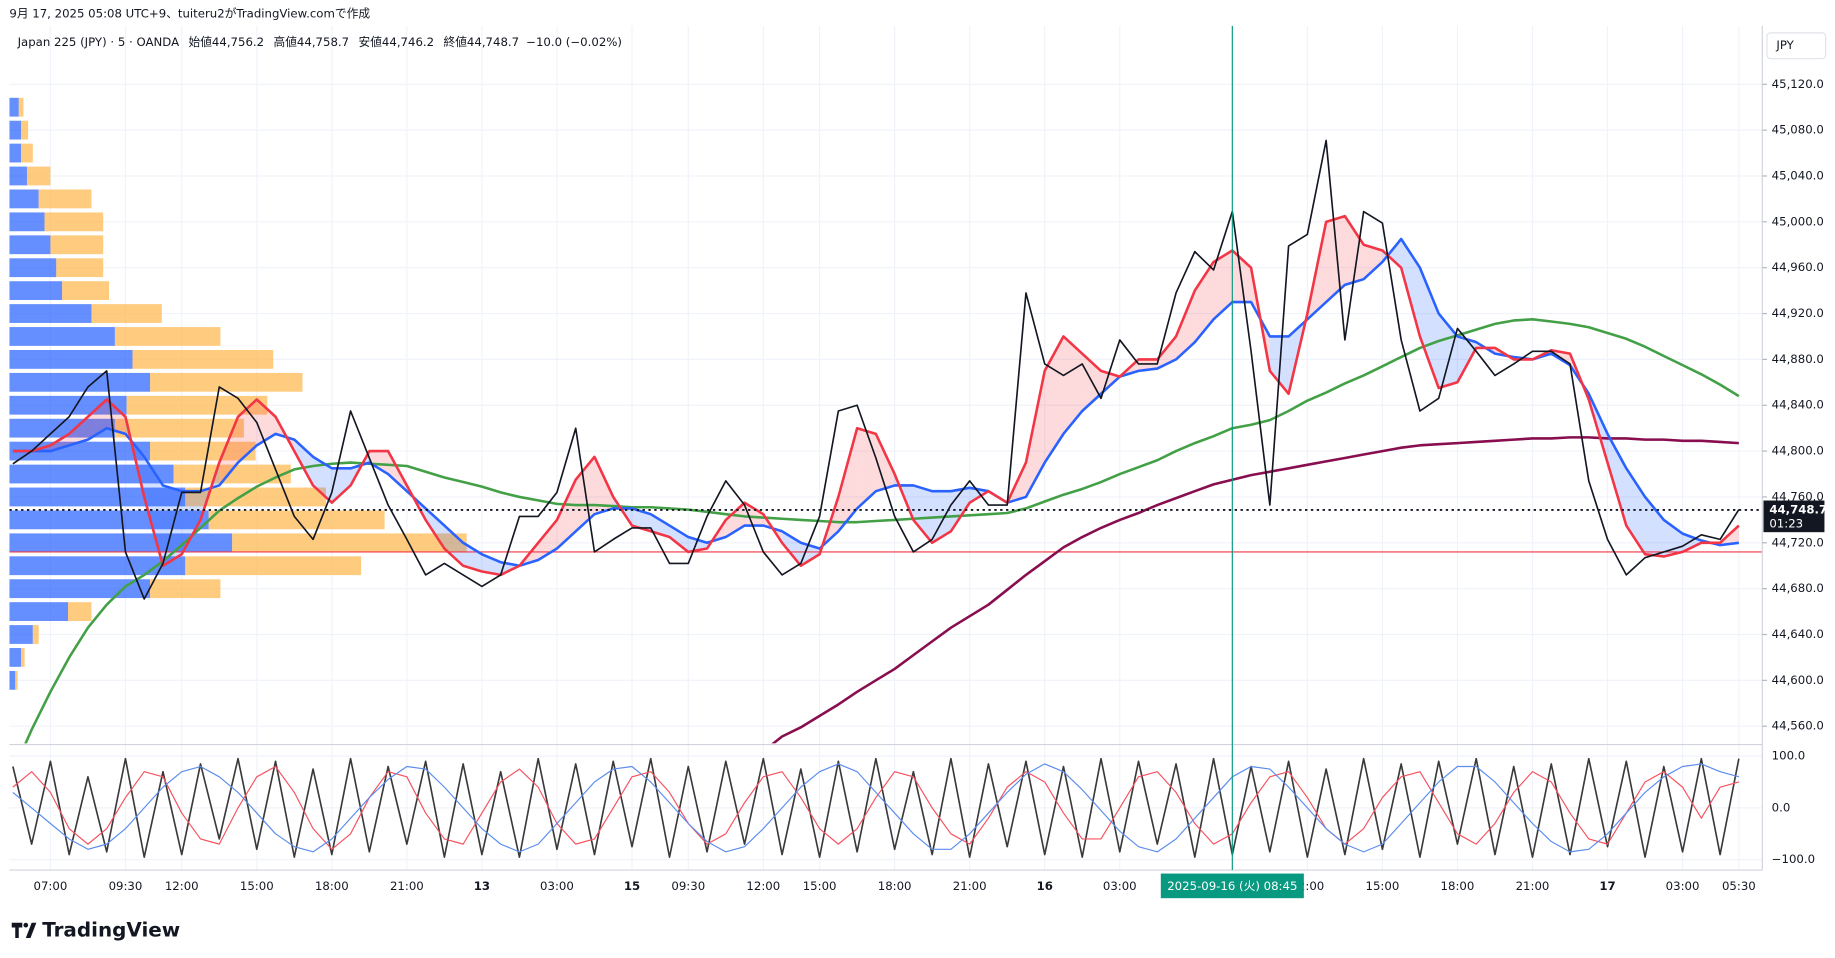 Image resolution: width=1835 pixels, height=958 pixels. I want to click on countdown: 01:23, so click(1786, 523).